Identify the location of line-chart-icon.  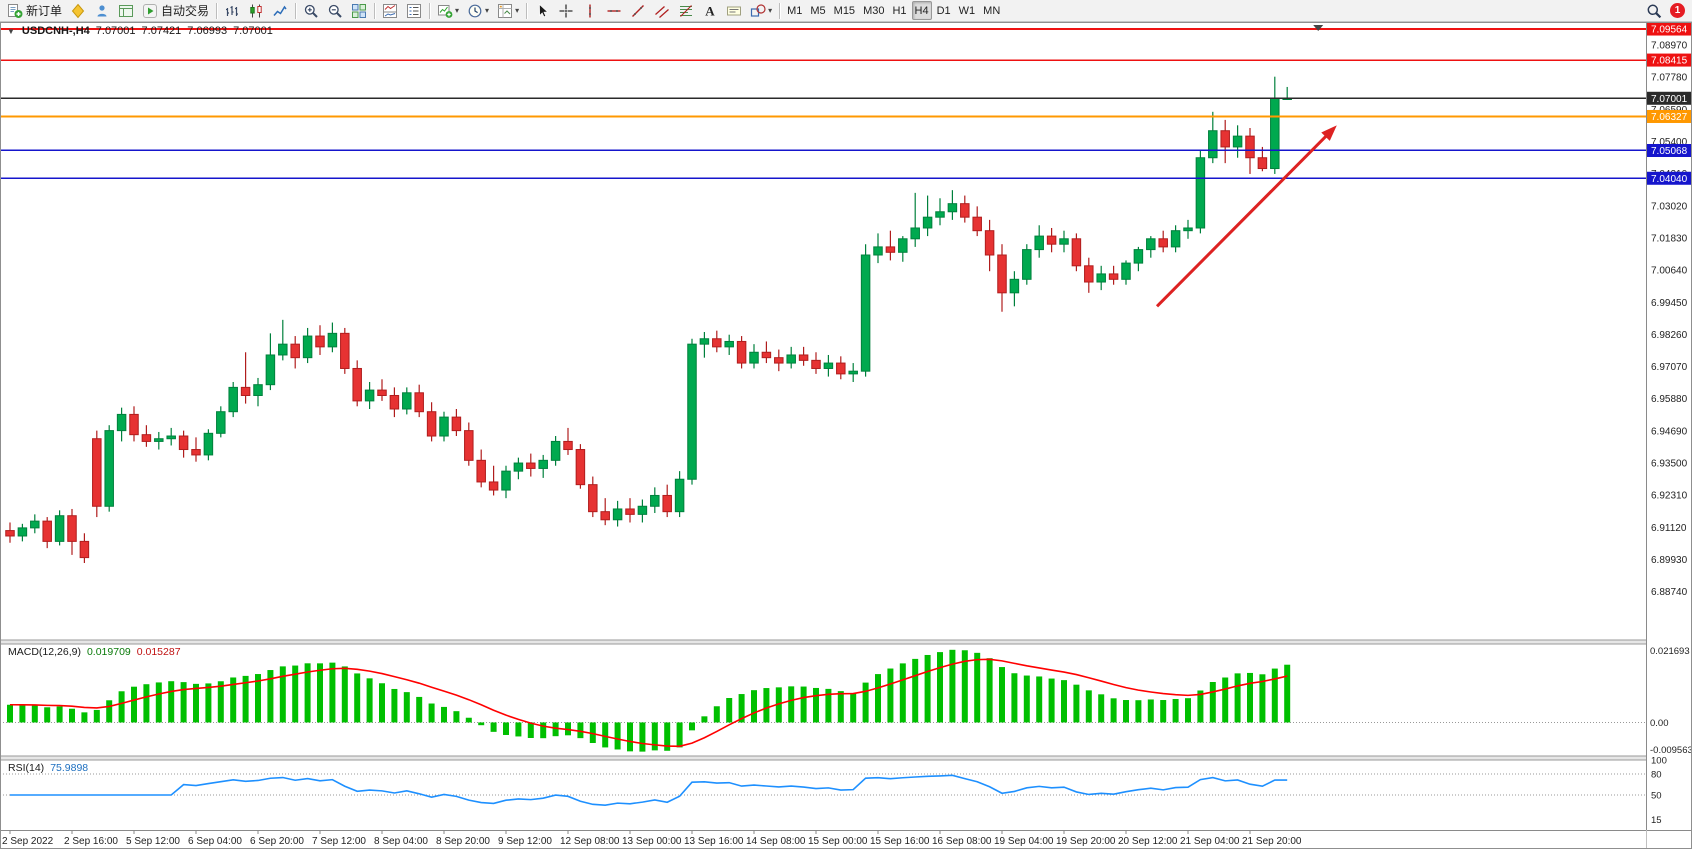
(280, 11).